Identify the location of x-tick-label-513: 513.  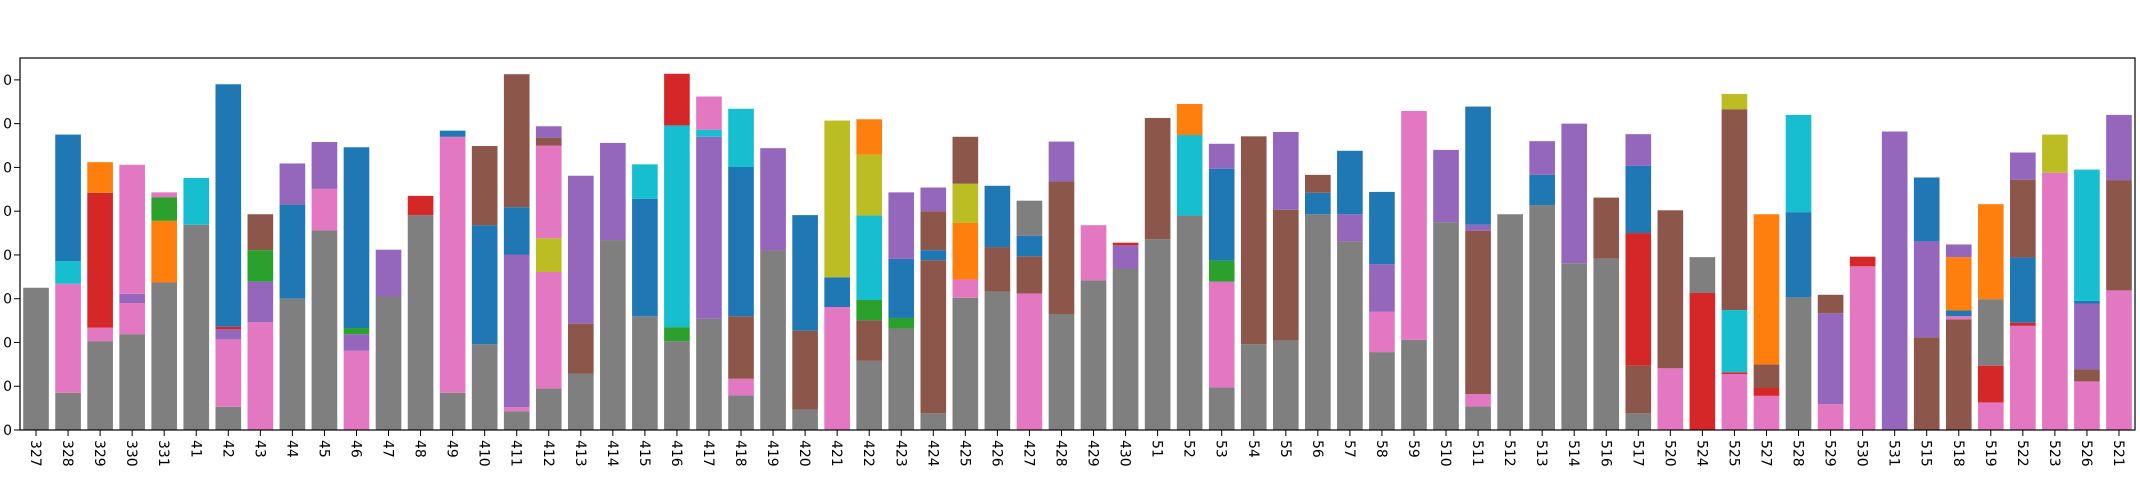
(1541, 453).